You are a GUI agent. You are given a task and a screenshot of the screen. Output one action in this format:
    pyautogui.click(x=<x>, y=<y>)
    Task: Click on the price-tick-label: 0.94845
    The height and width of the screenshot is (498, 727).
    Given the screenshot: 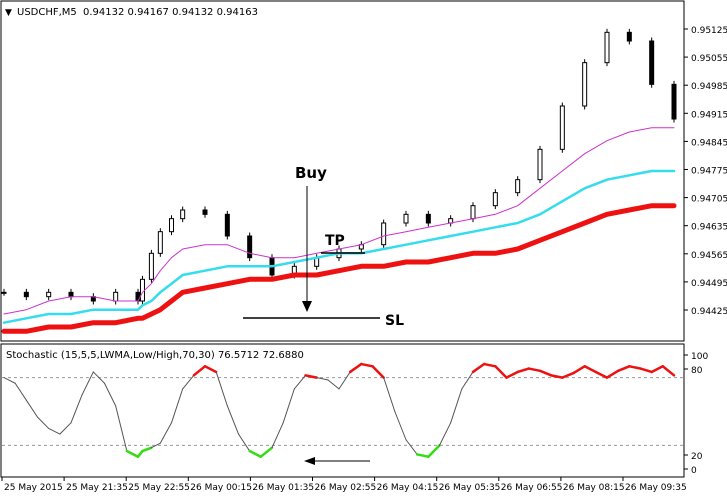 What is the action you would take?
    pyautogui.click(x=709, y=143)
    